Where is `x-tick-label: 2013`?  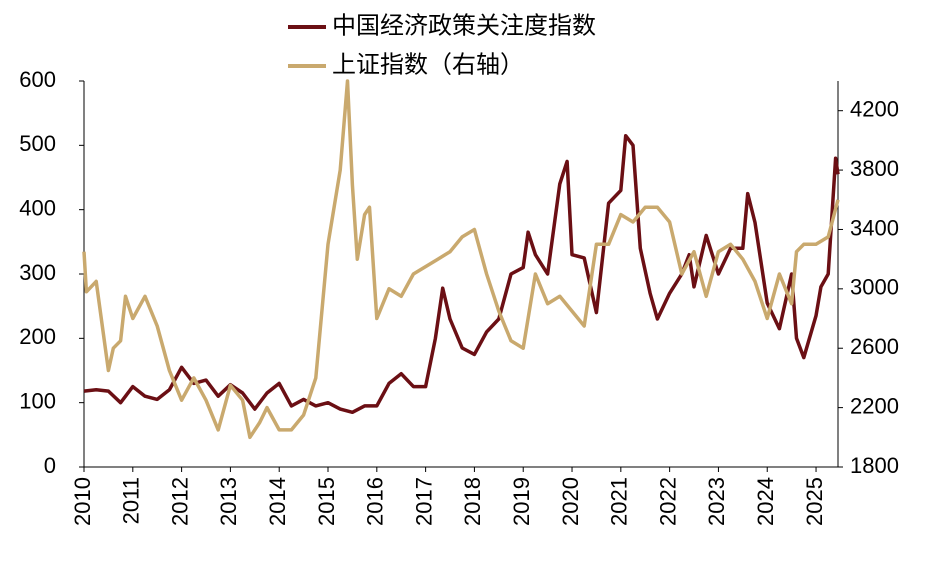
x-tick-label: 2013 is located at coordinates (228, 501).